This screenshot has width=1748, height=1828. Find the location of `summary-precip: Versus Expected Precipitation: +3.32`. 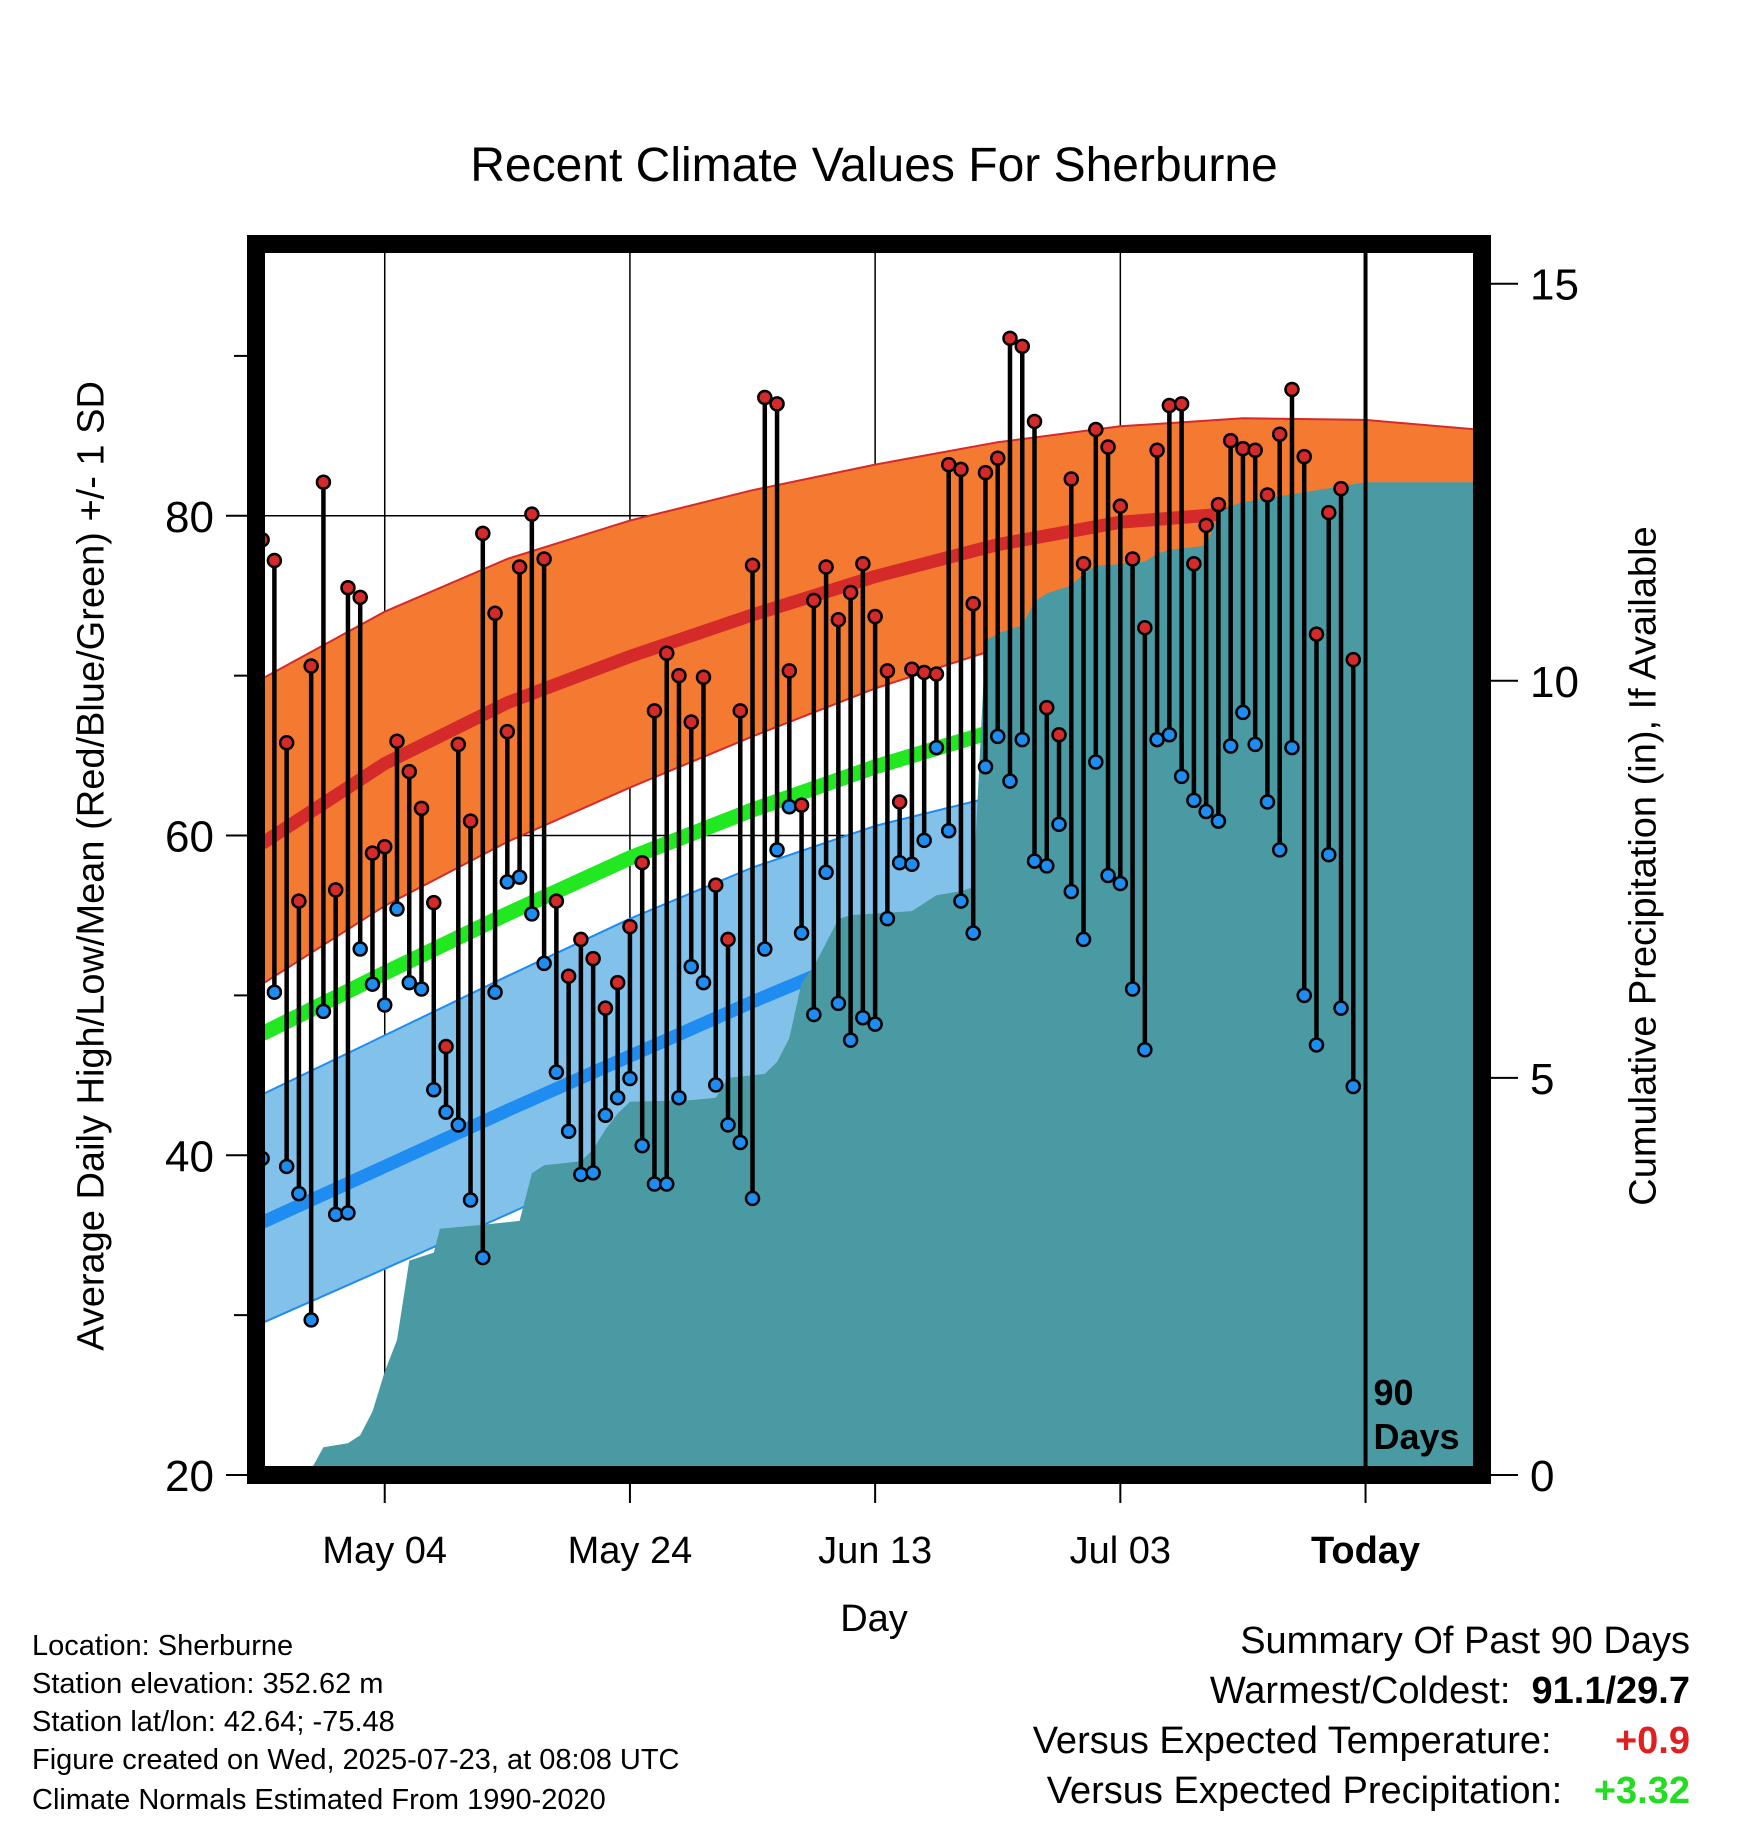

summary-precip: Versus Expected Precipitation: +3.32 is located at coordinates (1368, 1791).